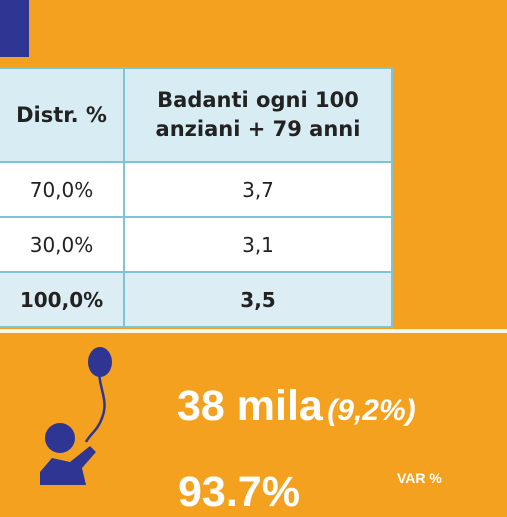  I want to click on cell-distribution-total: 100,0%, so click(62, 299).